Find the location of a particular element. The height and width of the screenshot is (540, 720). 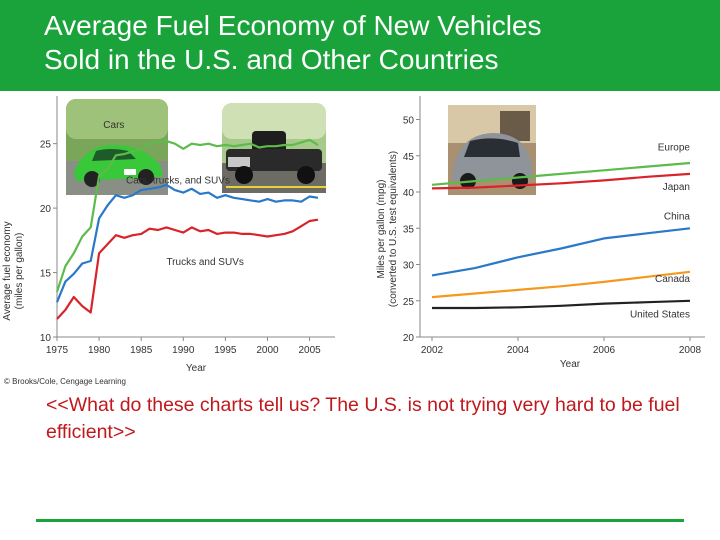

left-series-label-trucks-and-suvs: Trucks and SUVs is located at coordinates (204, 262).